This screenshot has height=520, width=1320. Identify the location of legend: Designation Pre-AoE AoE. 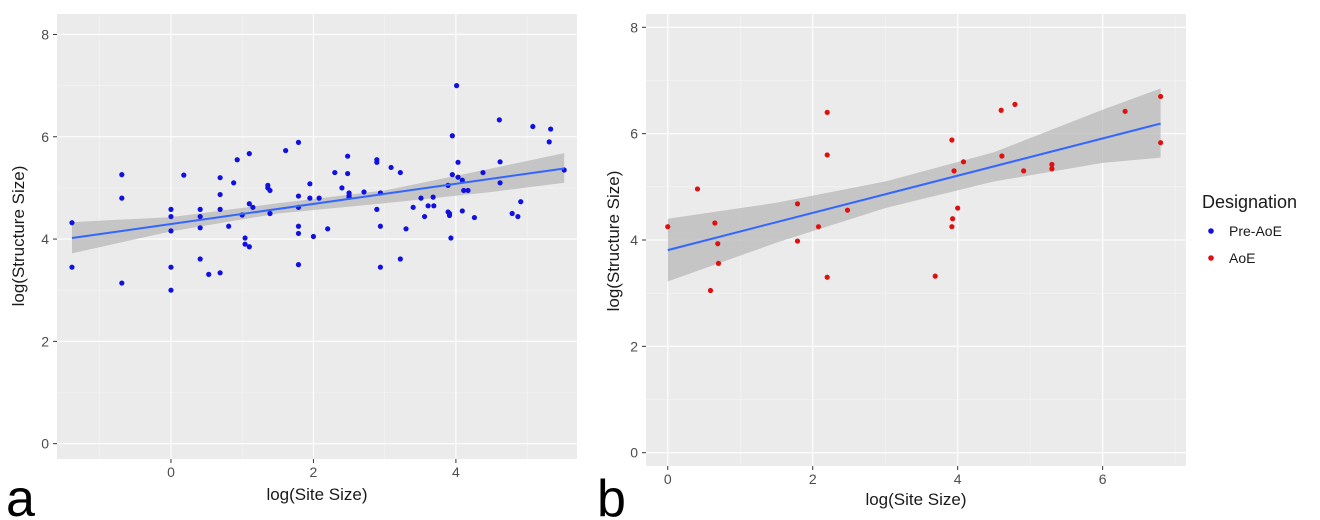
(1249, 229).